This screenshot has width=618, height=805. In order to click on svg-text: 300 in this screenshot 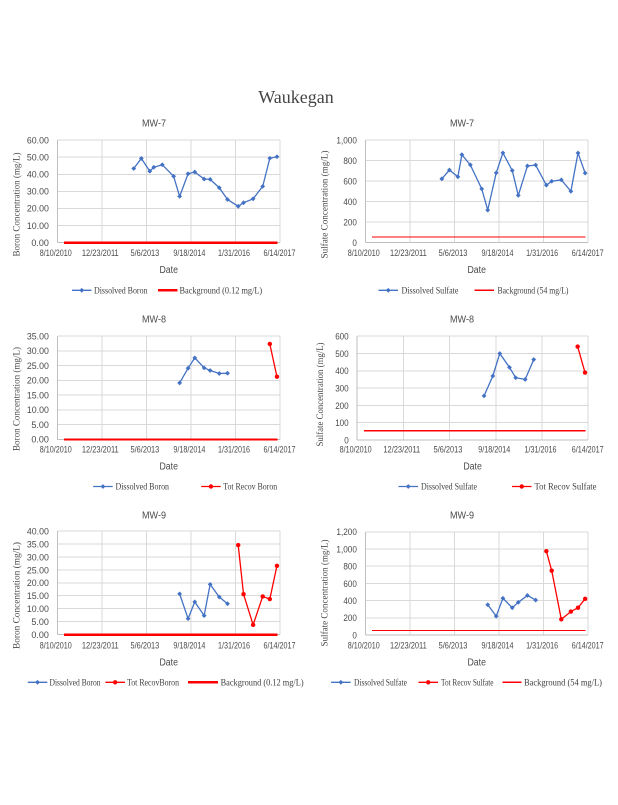, I will do `click(342, 389)`.